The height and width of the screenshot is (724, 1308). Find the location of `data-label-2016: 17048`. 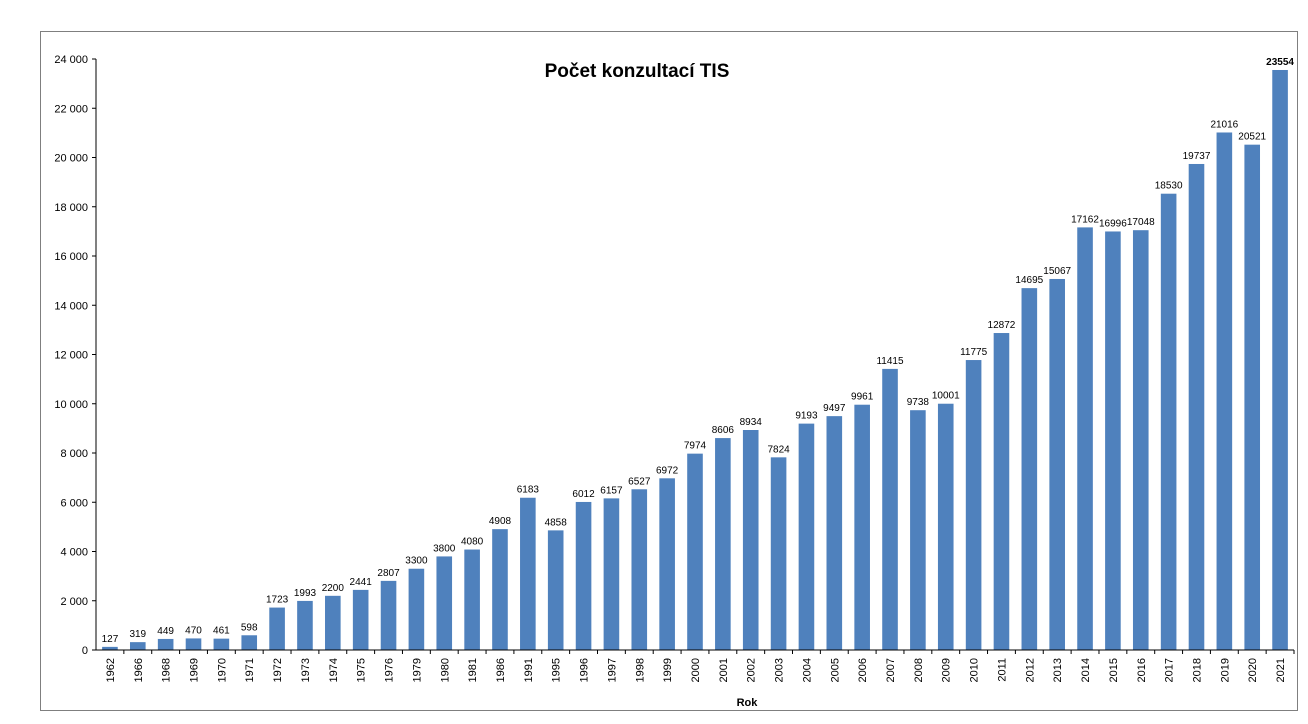

data-label-2016: 17048 is located at coordinates (1141, 222).